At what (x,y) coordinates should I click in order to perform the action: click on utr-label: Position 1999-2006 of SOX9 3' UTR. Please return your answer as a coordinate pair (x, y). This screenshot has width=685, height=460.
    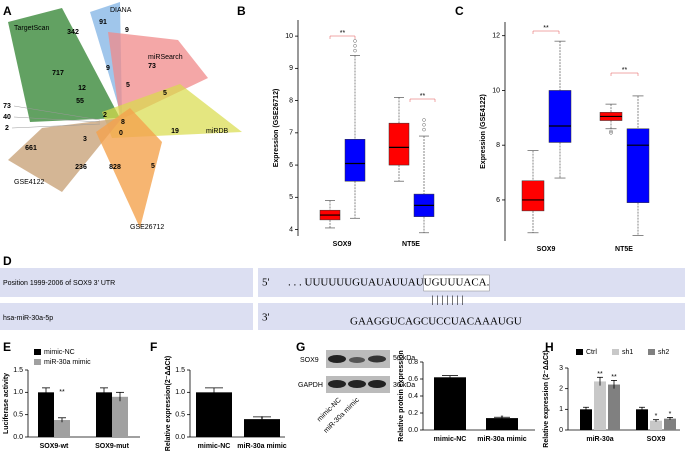
    Looking at the image, I should click on (59, 283).